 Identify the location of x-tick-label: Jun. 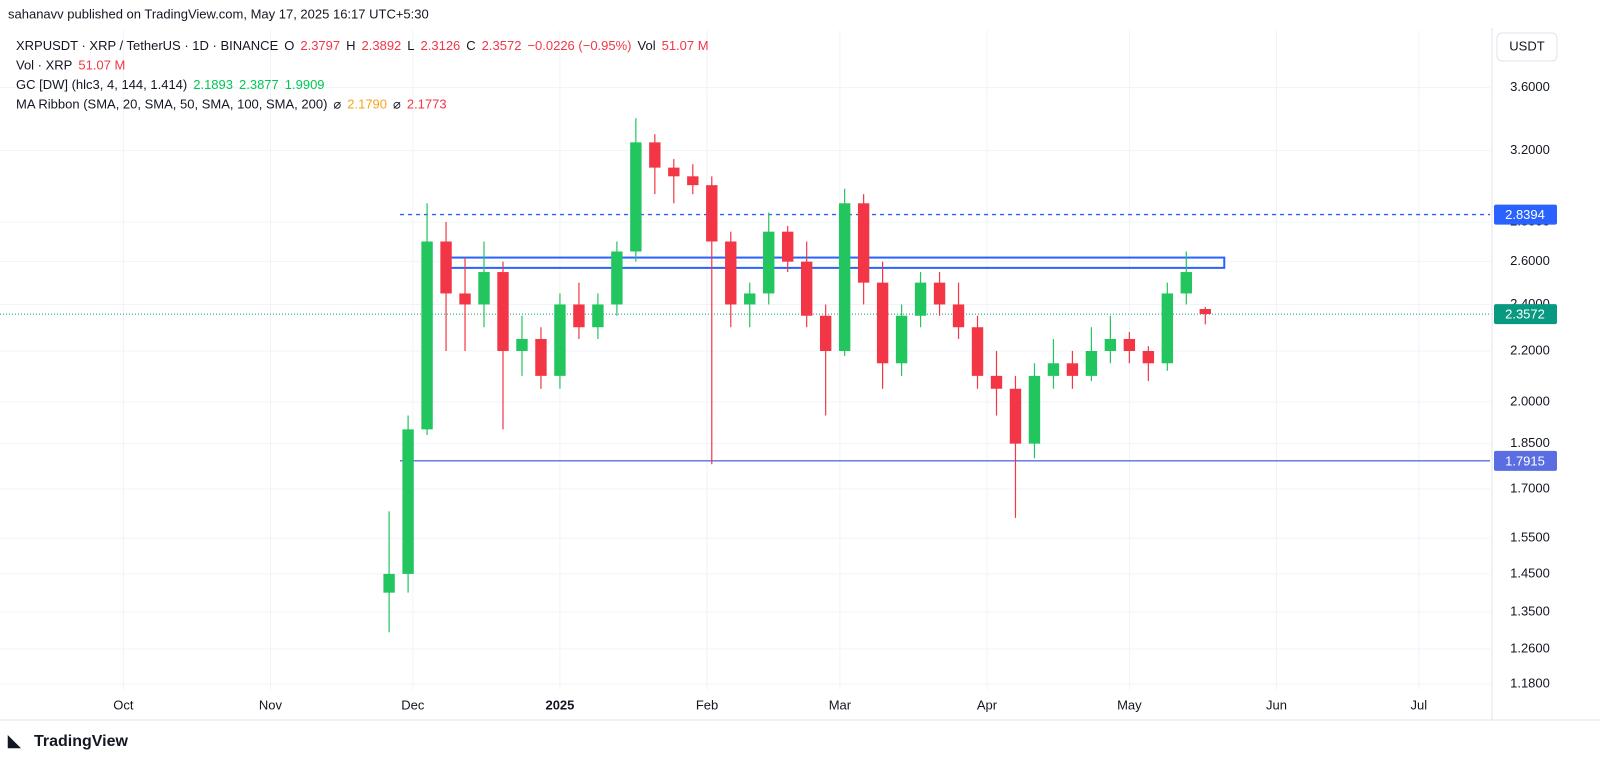
(1276, 704).